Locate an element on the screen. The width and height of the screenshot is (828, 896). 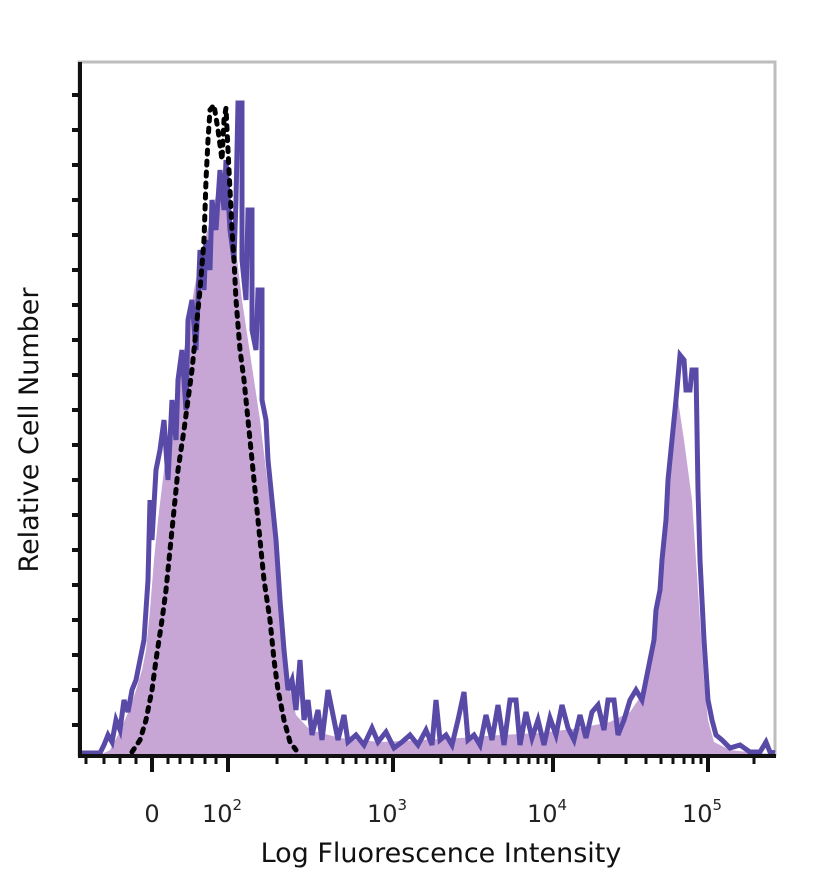
x-axis-major-ticks is located at coordinates (430, 764).